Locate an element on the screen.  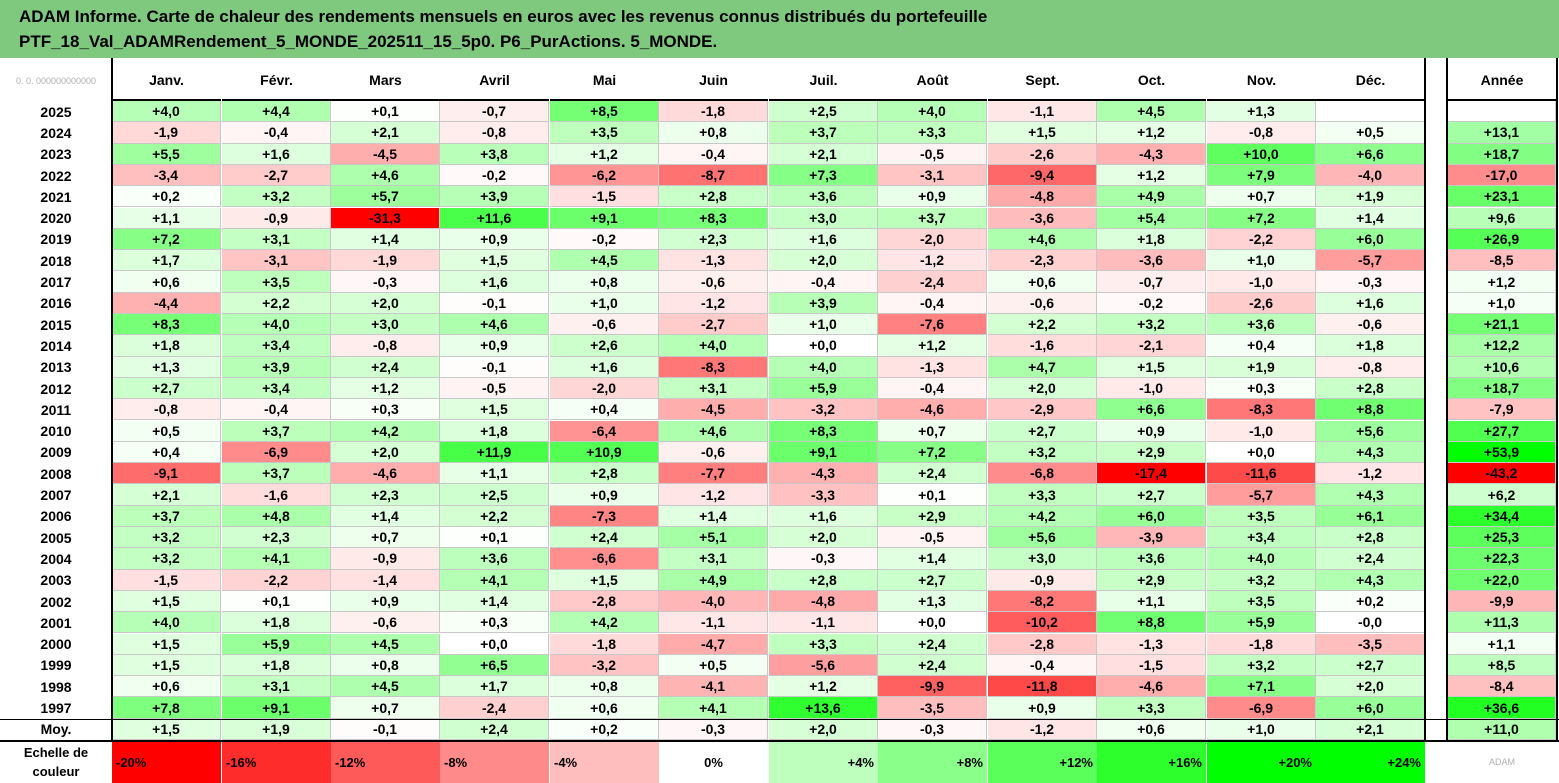
heatmap-cell: +4,5 is located at coordinates (604, 261).